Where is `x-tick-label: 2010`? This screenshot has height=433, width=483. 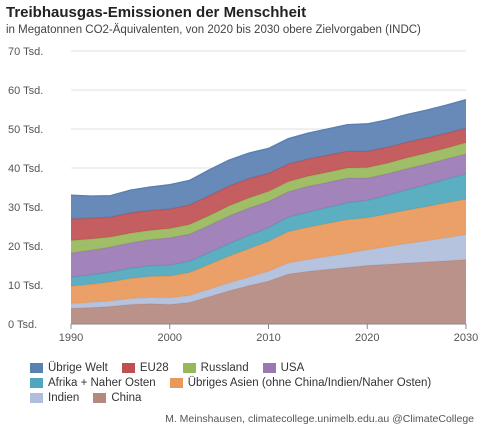 x-tick-label: 2010 is located at coordinates (268, 338).